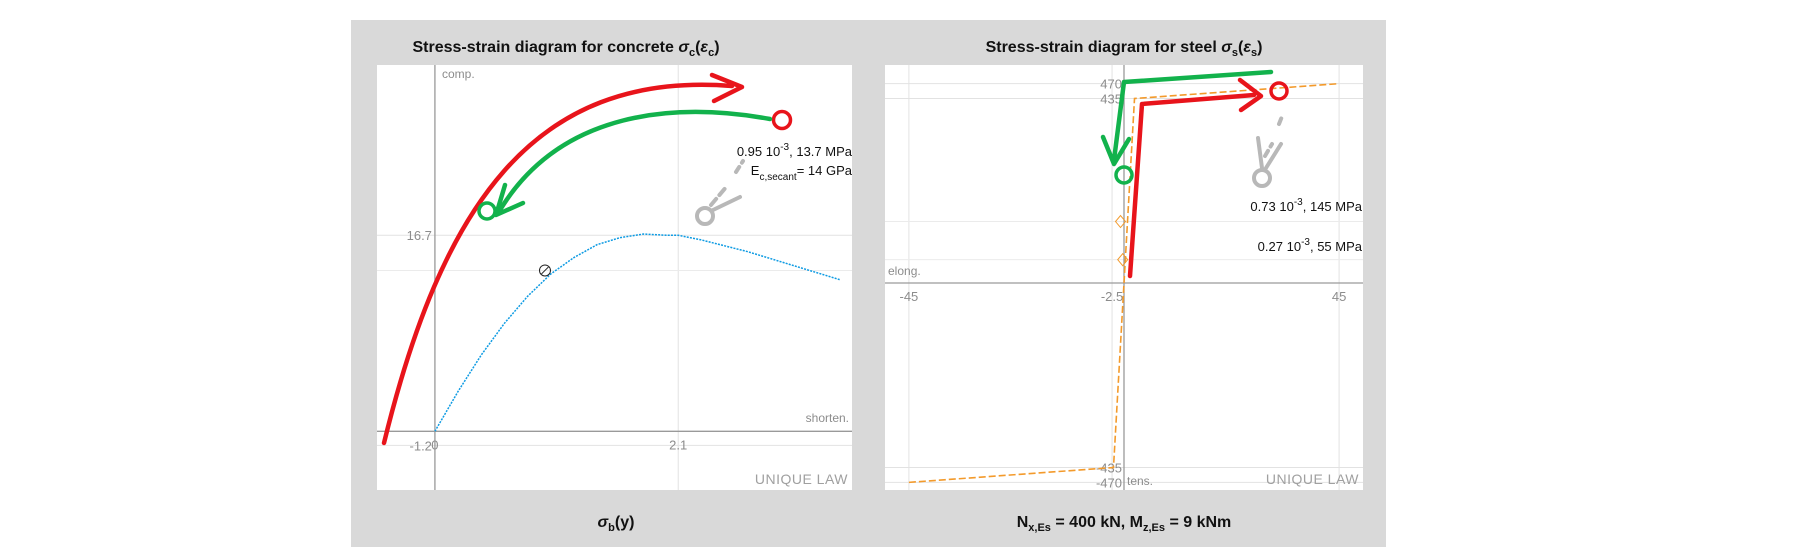  I want to click on bottom-left-label: σb(y), so click(616, 524).